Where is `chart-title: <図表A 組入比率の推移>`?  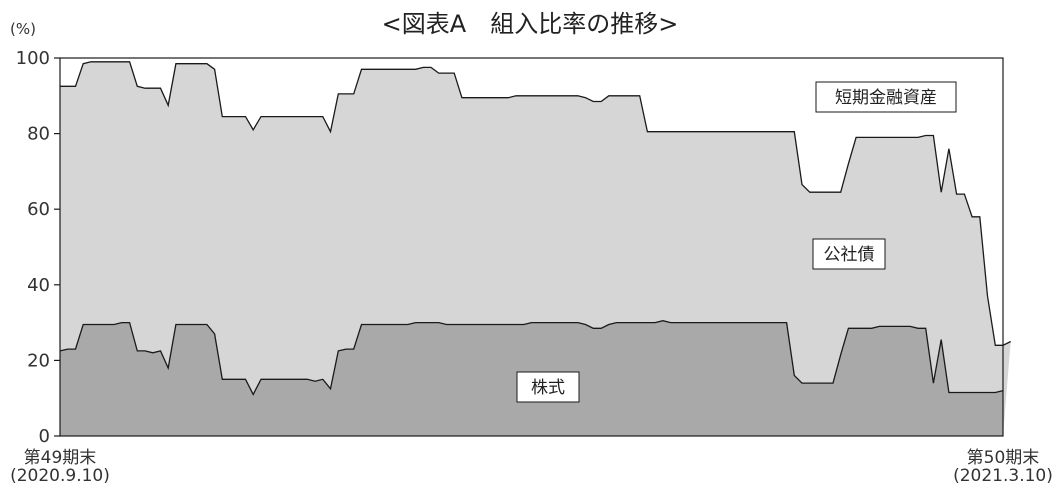 chart-title: <図表A 組入比率の推移> is located at coordinates (530, 24).